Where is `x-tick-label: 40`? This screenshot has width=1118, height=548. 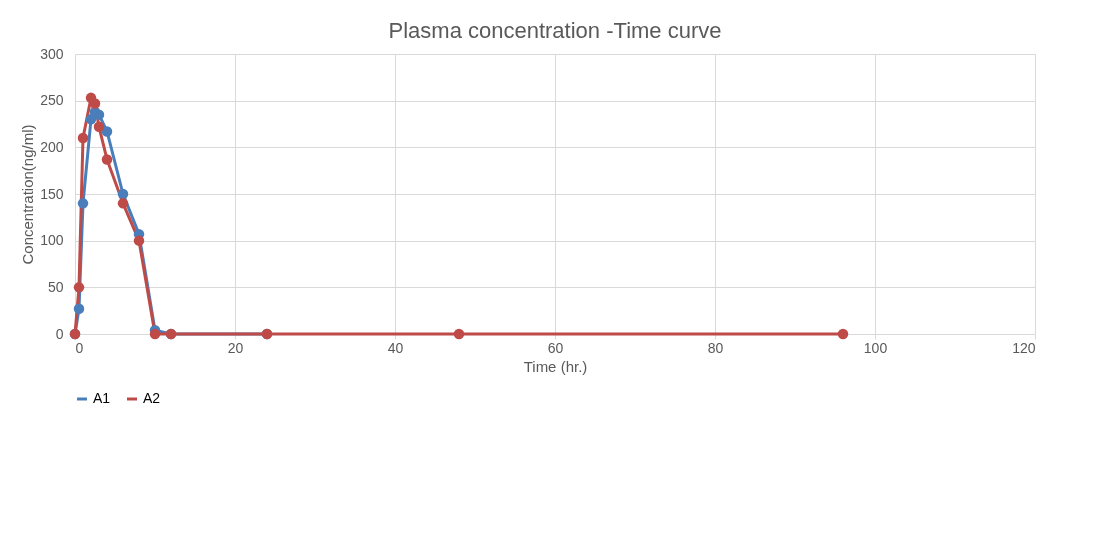 x-tick-label: 40 is located at coordinates (395, 347).